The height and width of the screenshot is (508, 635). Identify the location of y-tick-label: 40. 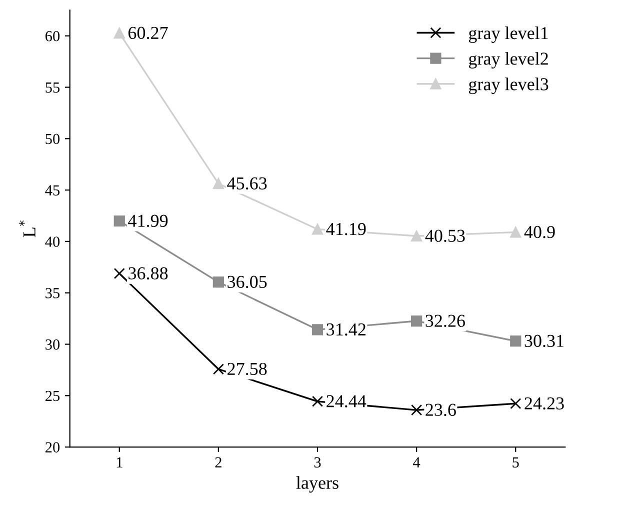
(52, 241).